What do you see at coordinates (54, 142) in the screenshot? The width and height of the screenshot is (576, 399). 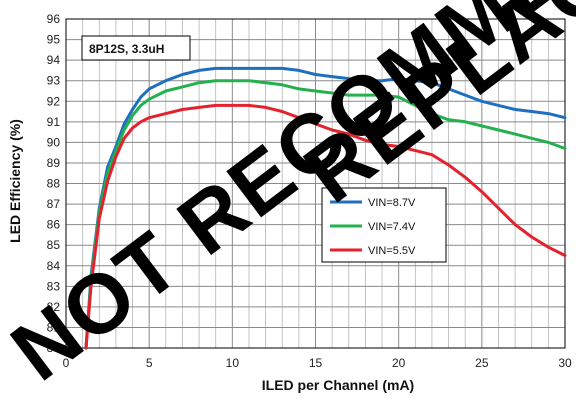 I see `y-tick-label: 90` at bounding box center [54, 142].